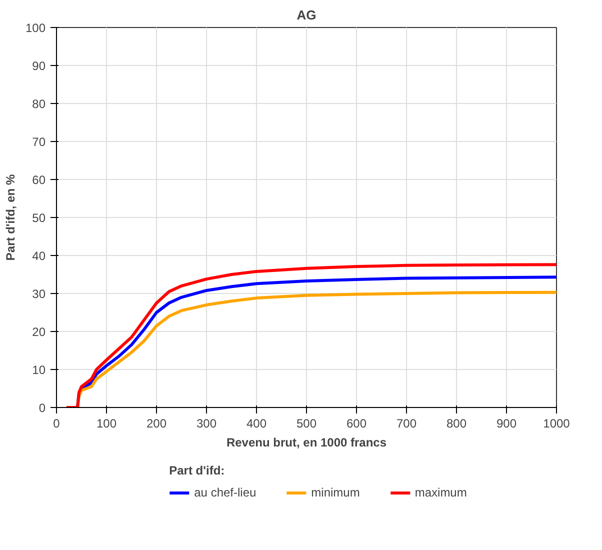 The height and width of the screenshot is (550, 602). What do you see at coordinates (42, 408) in the screenshot?
I see `y-tick-label: 0` at bounding box center [42, 408].